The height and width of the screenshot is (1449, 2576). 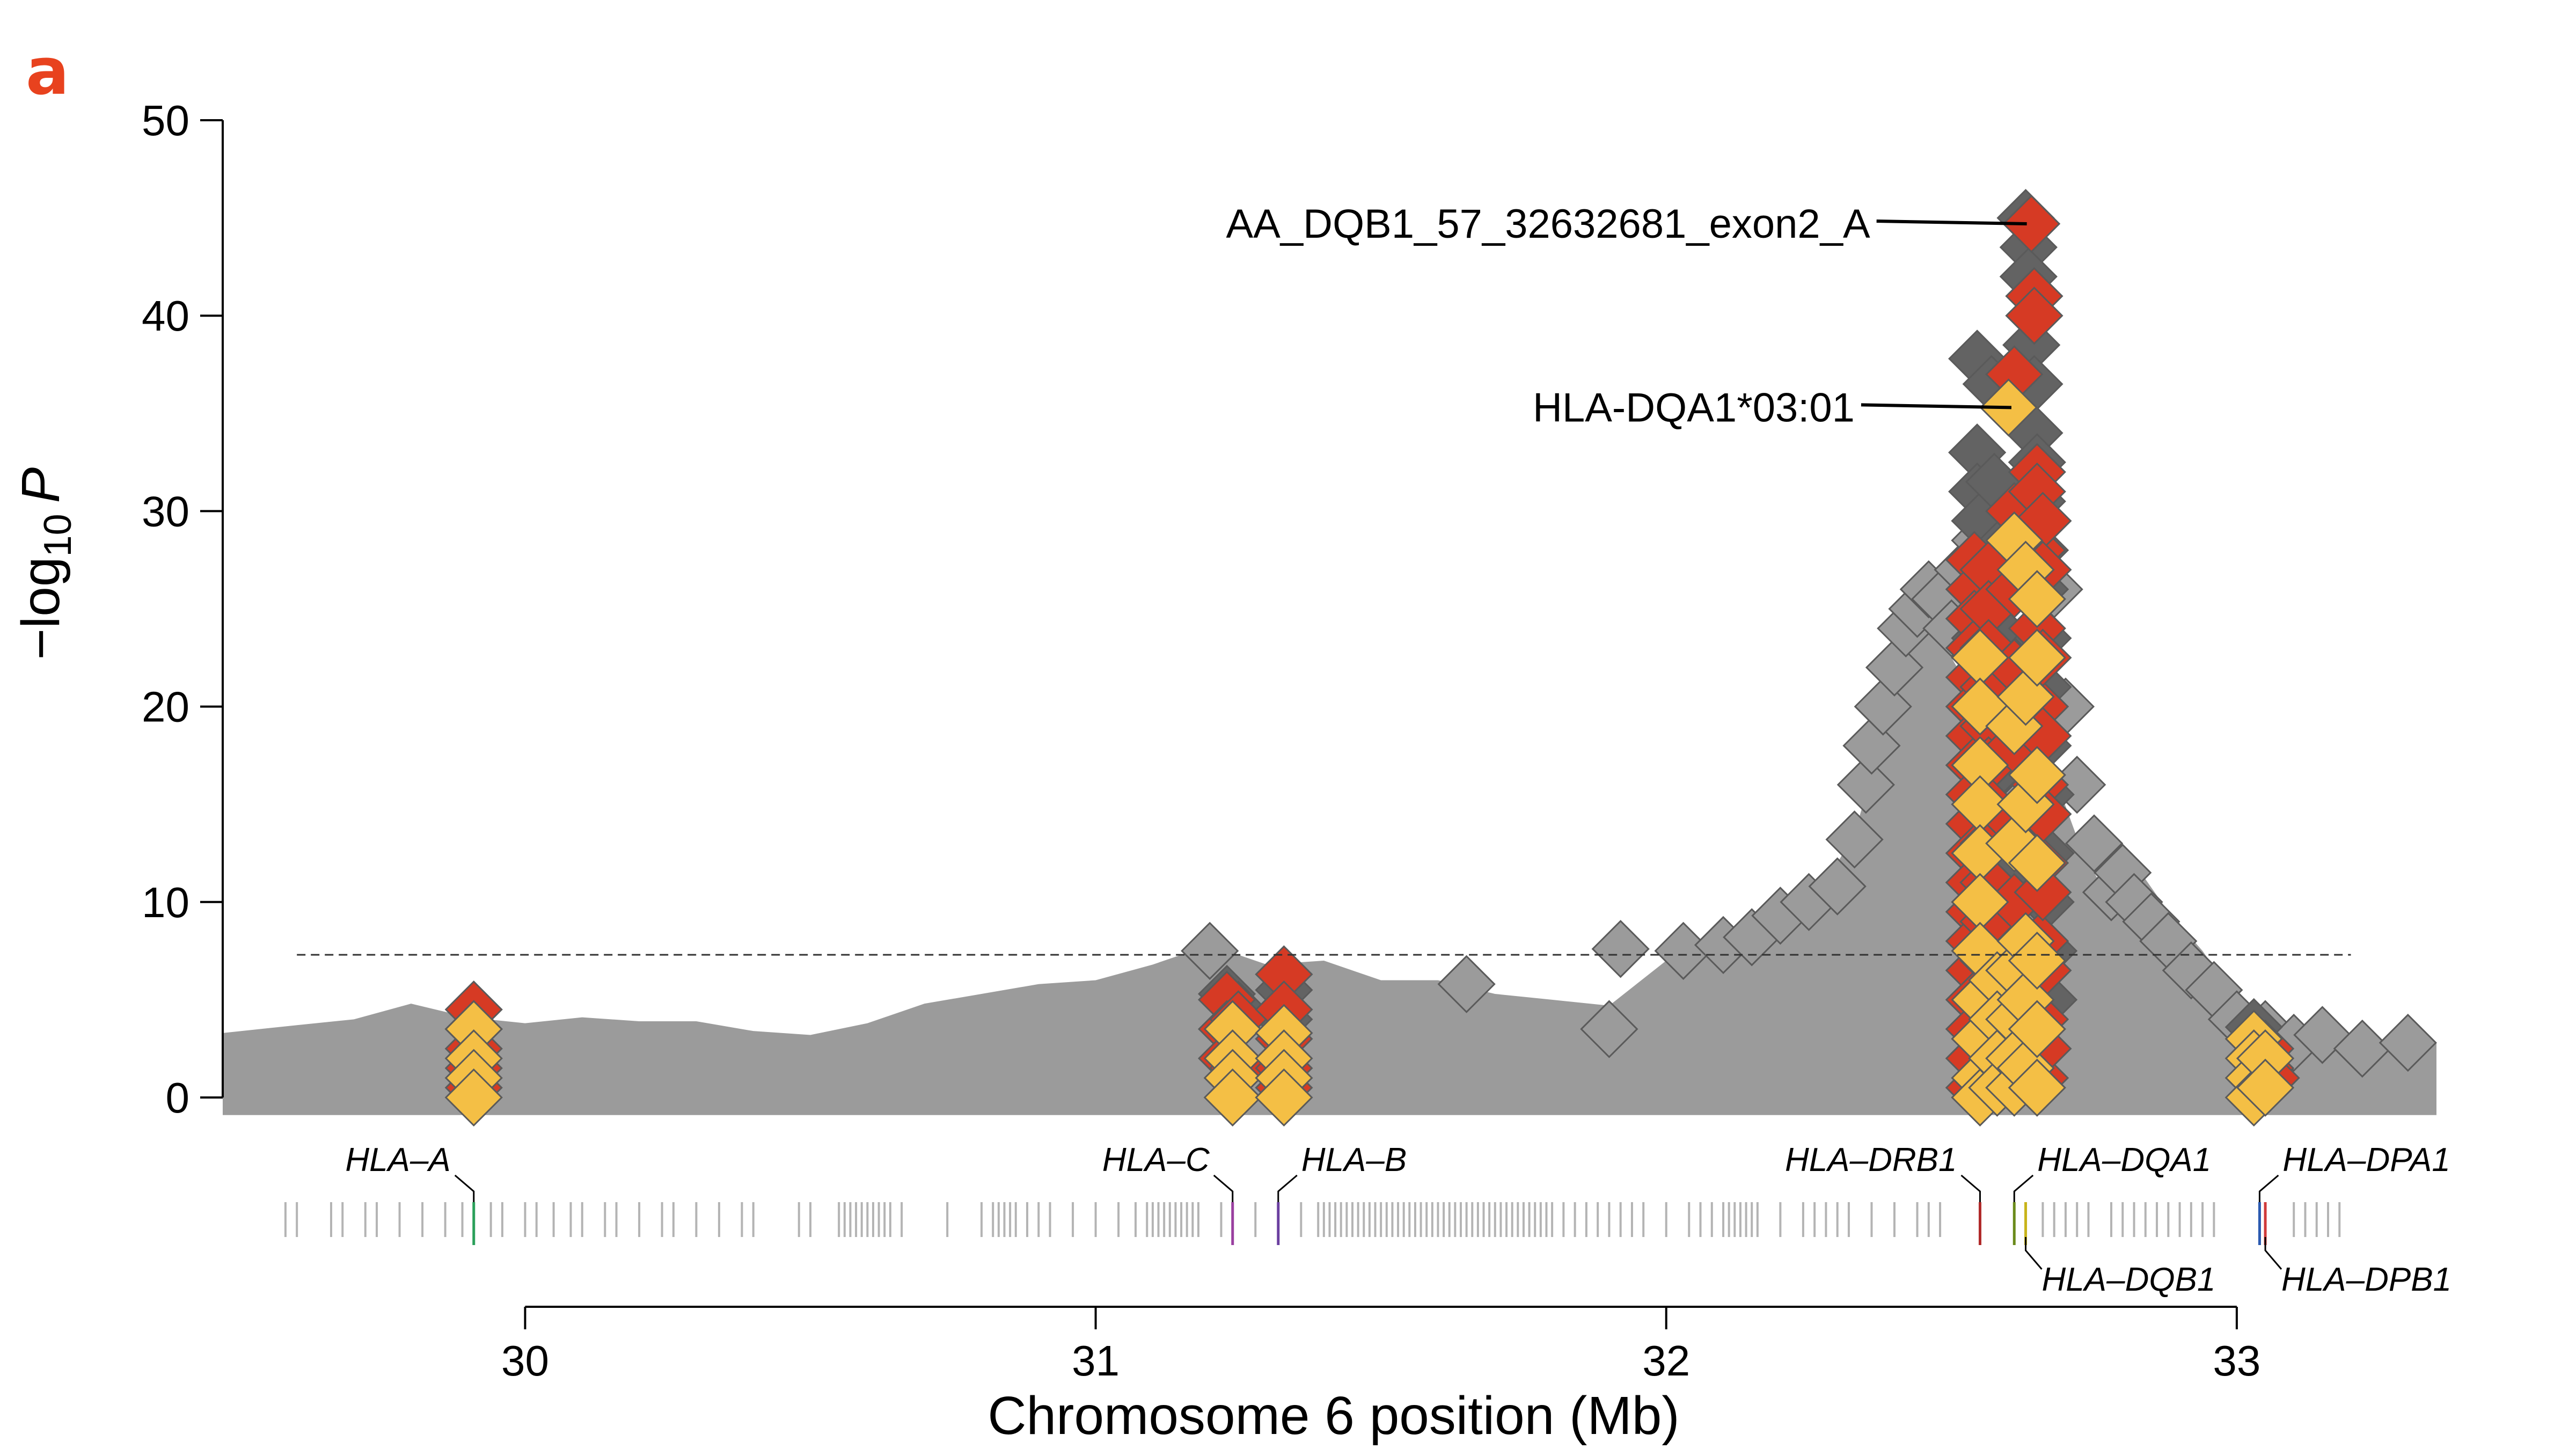 What do you see at coordinates (57, 535) in the screenshot?
I see `y-axis-title-subscript: 10` at bounding box center [57, 535].